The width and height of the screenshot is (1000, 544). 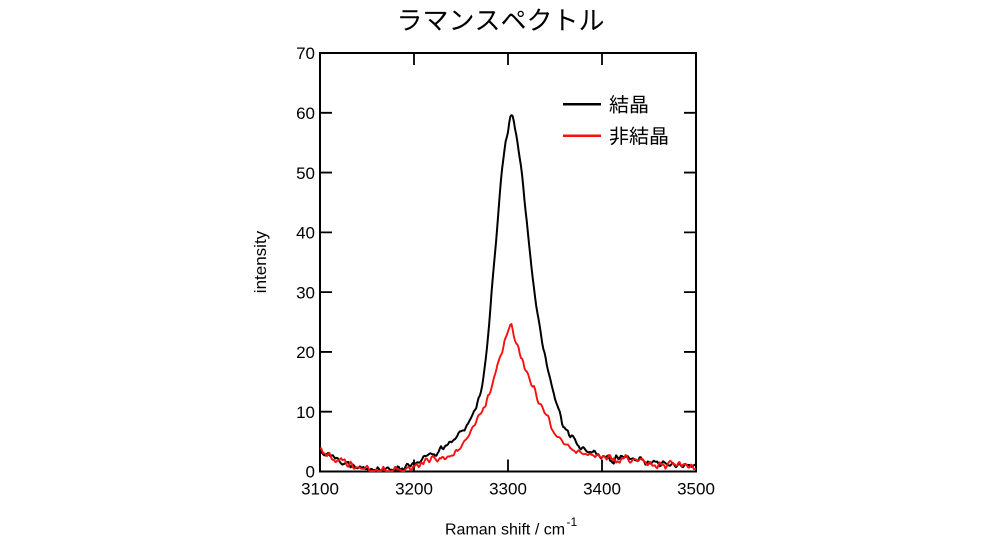 What do you see at coordinates (696, 489) in the screenshot?
I see `svg-text: 3500` at bounding box center [696, 489].